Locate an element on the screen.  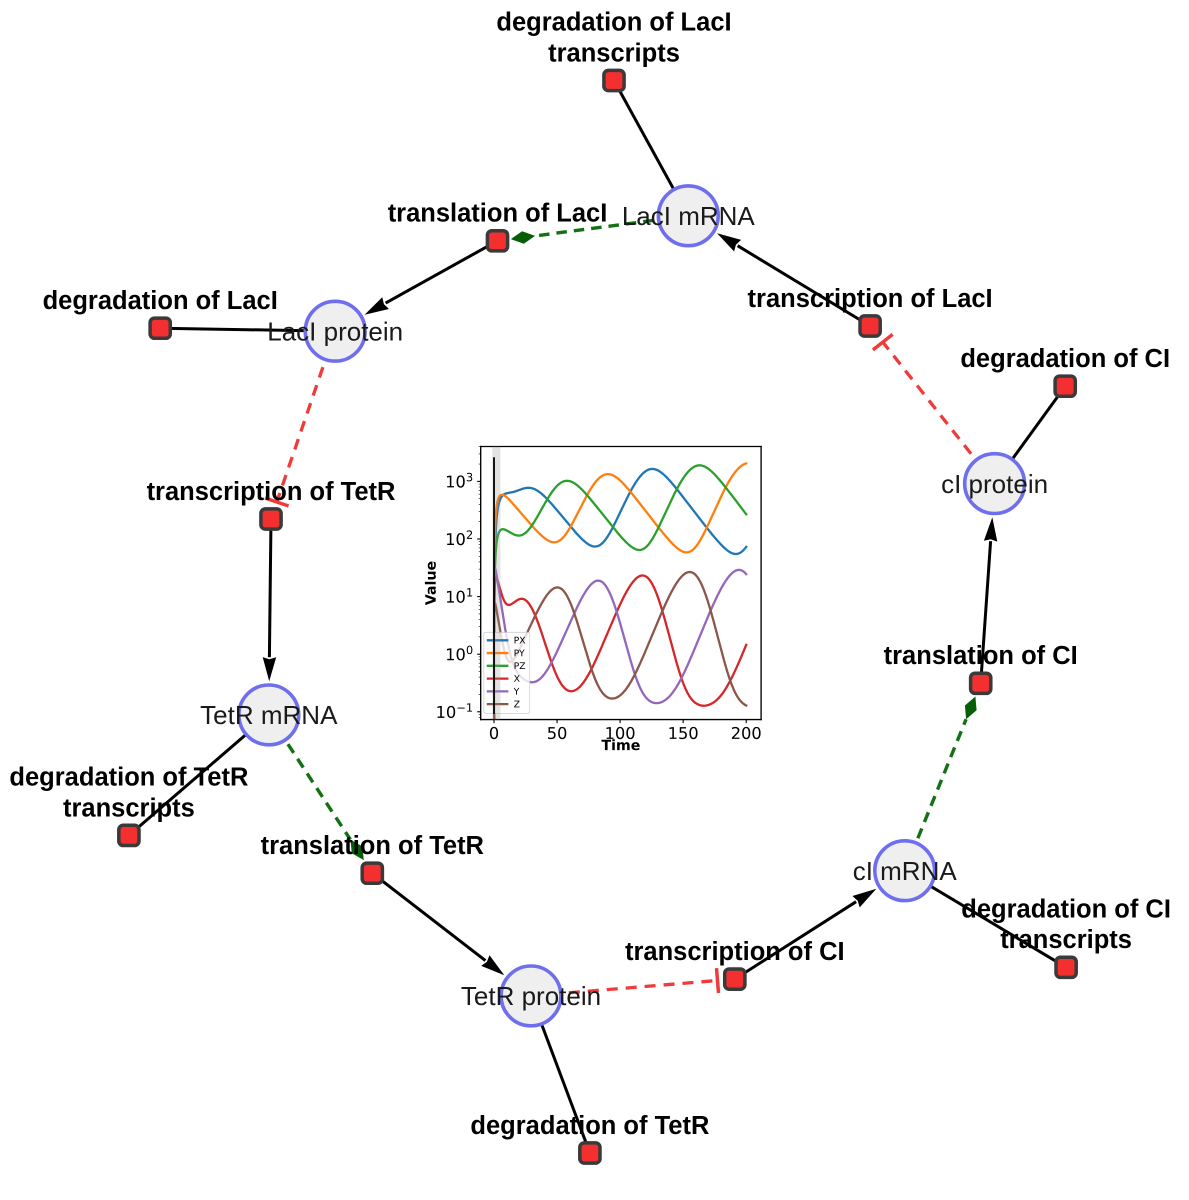
svg-text: cI mRNA is located at coordinates (905, 871).